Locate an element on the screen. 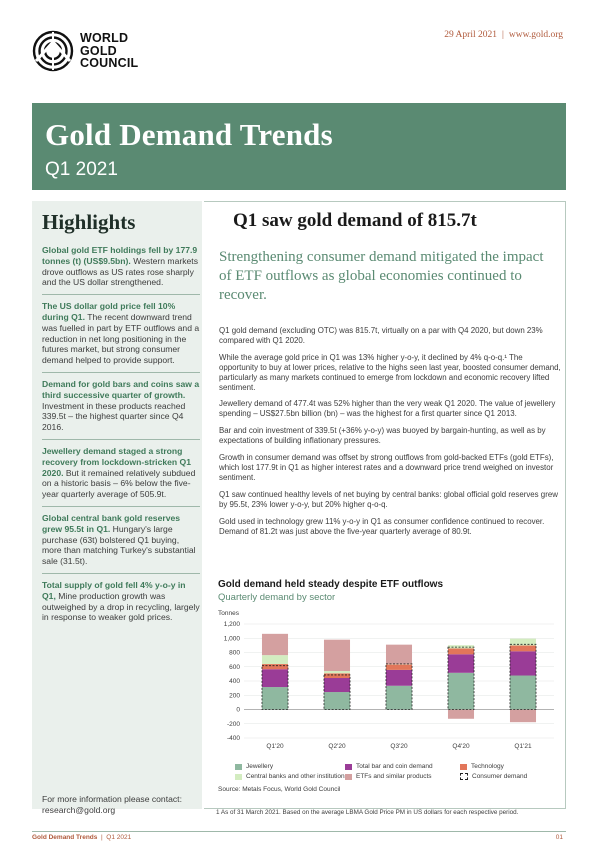 Image resolution: width=595 pixels, height=842 pixels. y-tick-label: 600 is located at coordinates (234, 667).